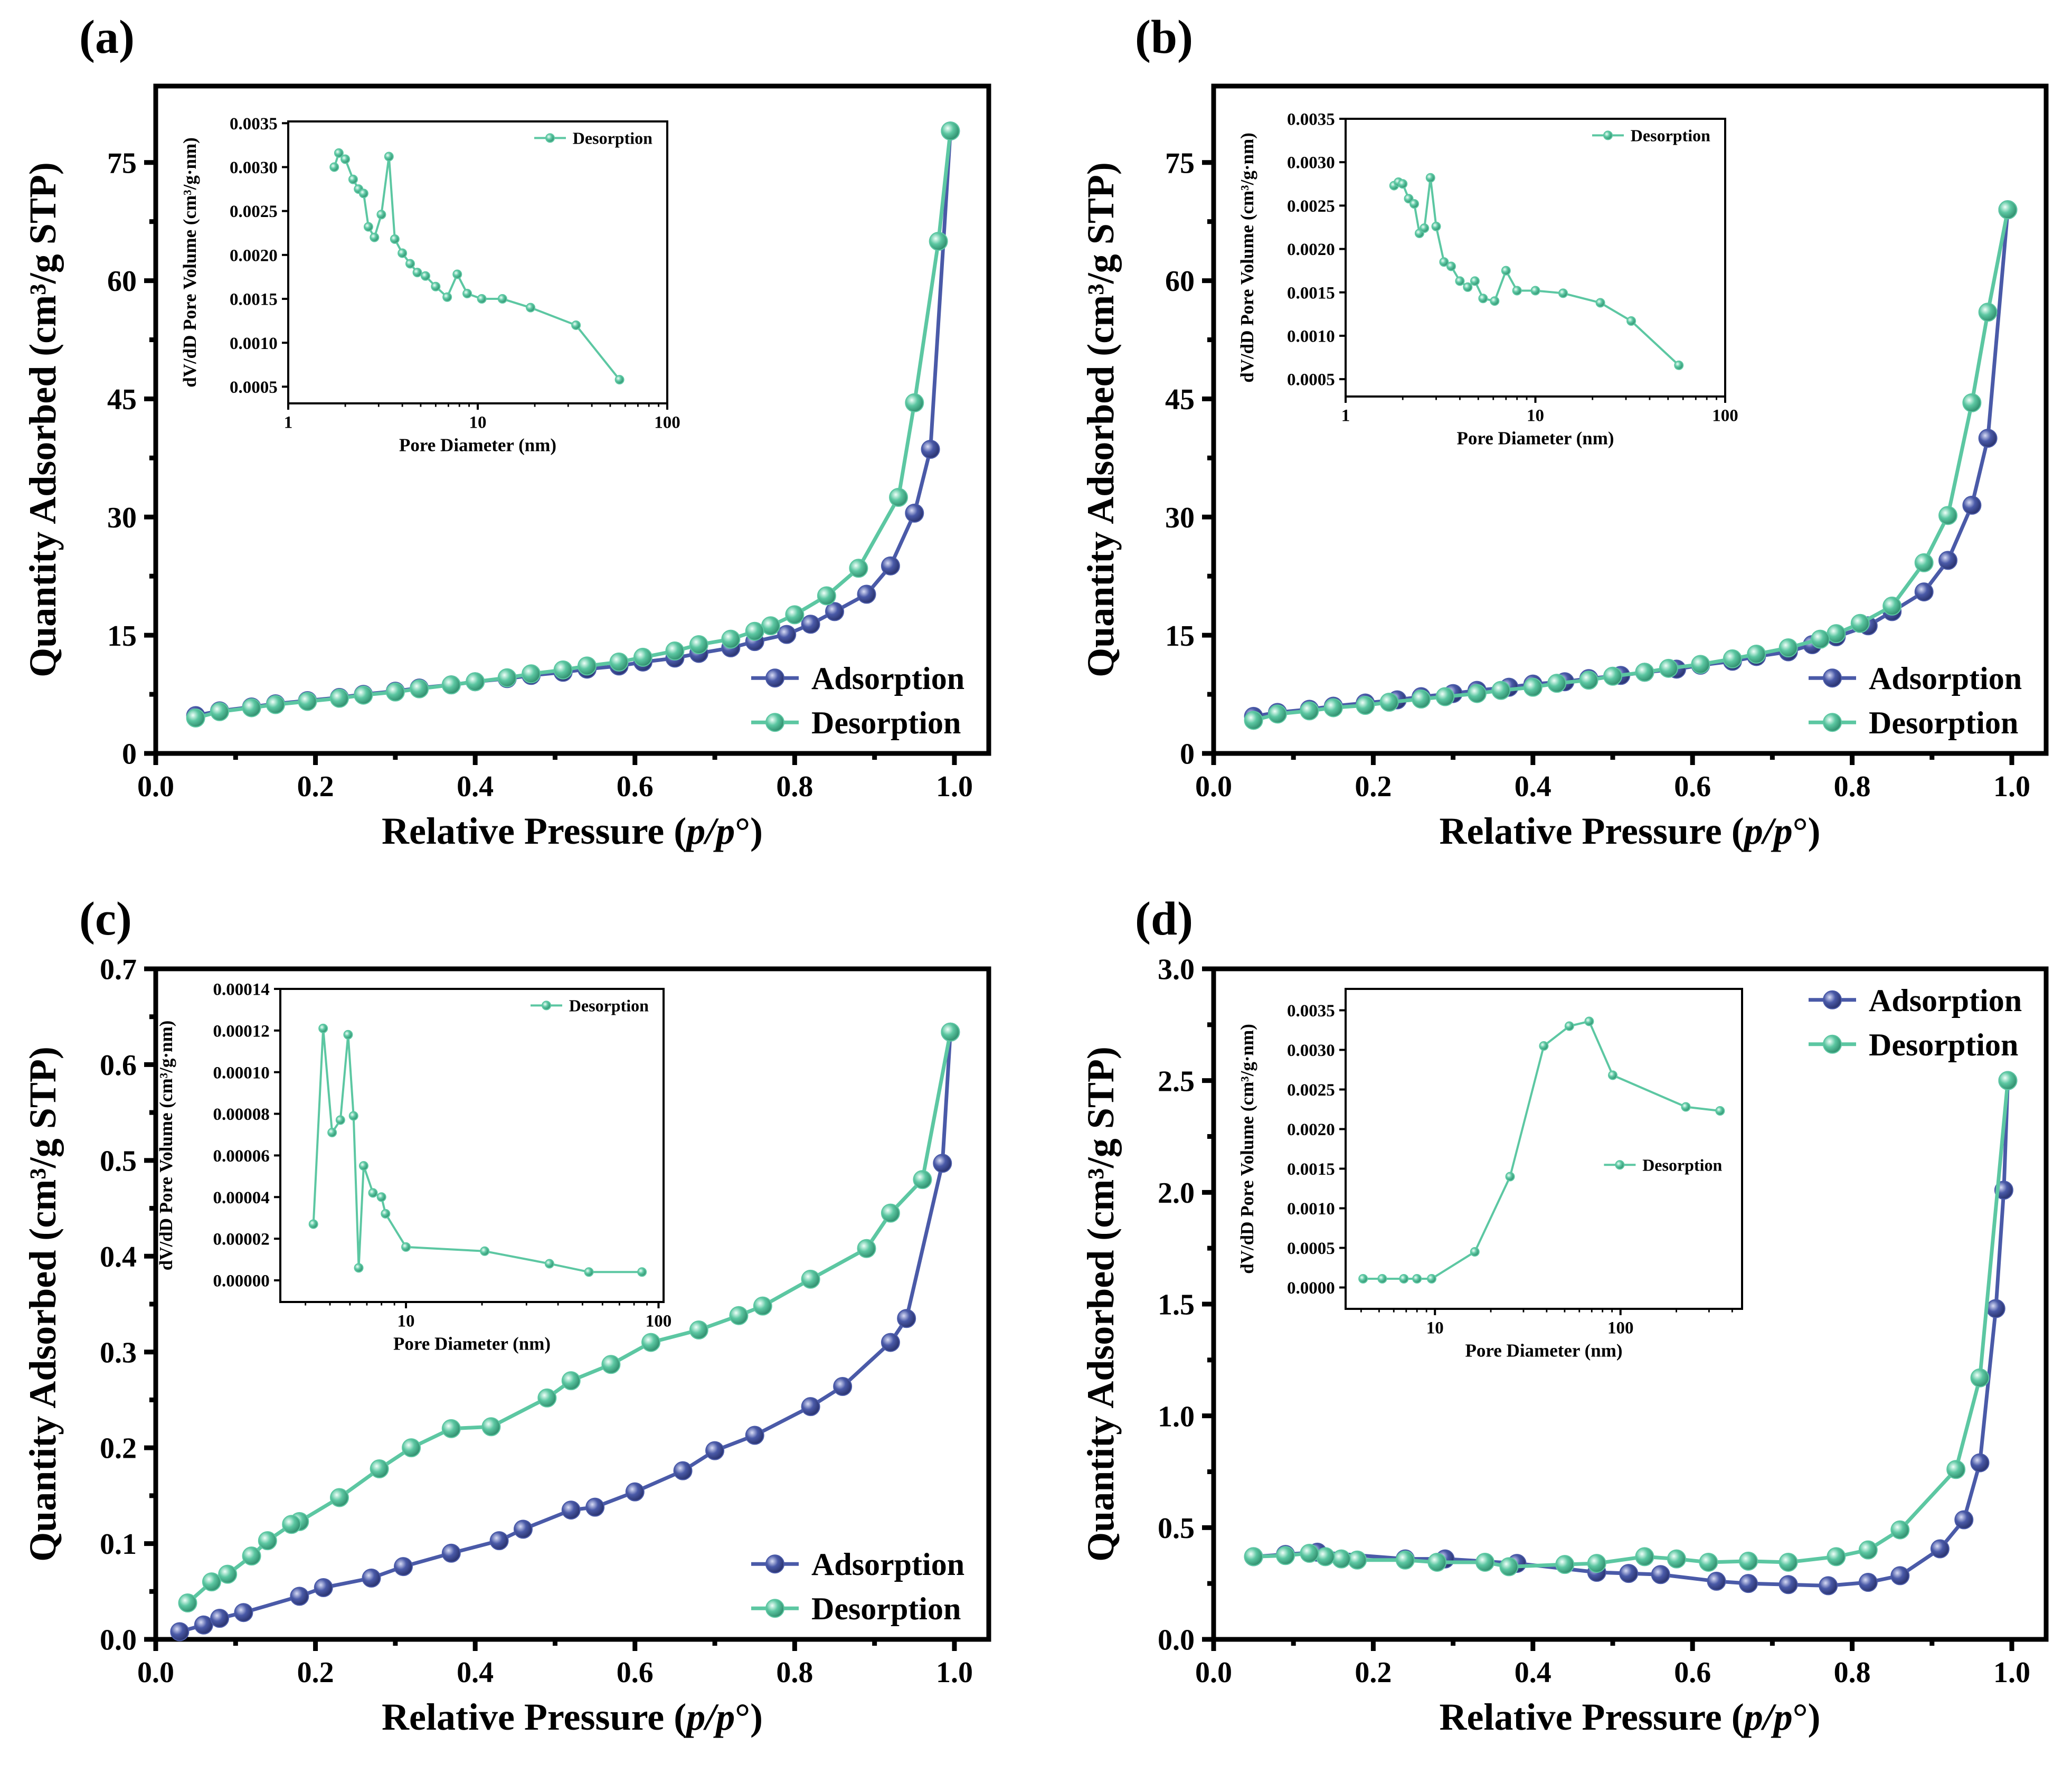 This screenshot has width=2072, height=1774. Describe the element at coordinates (241, 1073) in the screenshot. I see `inset-y-tick-label: 0.00010` at that location.